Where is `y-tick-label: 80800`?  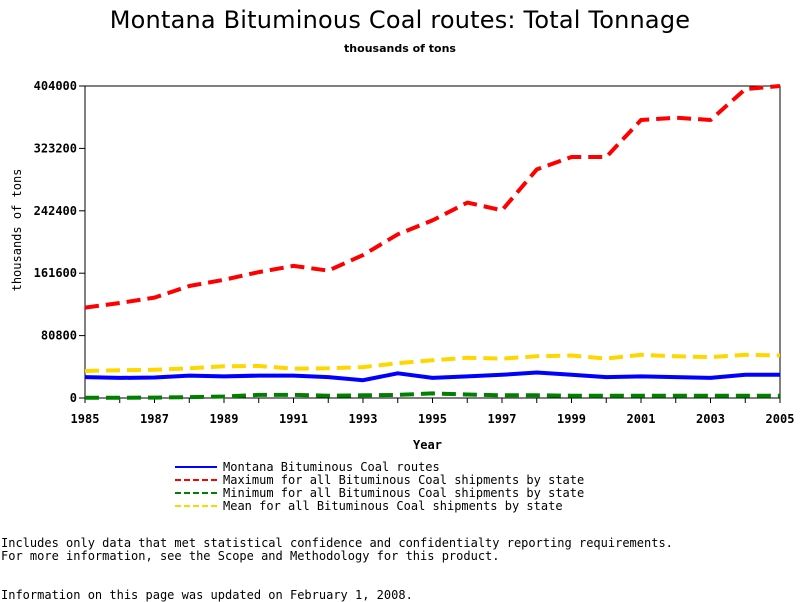 y-tick-label: 80800 is located at coordinates (59, 336).